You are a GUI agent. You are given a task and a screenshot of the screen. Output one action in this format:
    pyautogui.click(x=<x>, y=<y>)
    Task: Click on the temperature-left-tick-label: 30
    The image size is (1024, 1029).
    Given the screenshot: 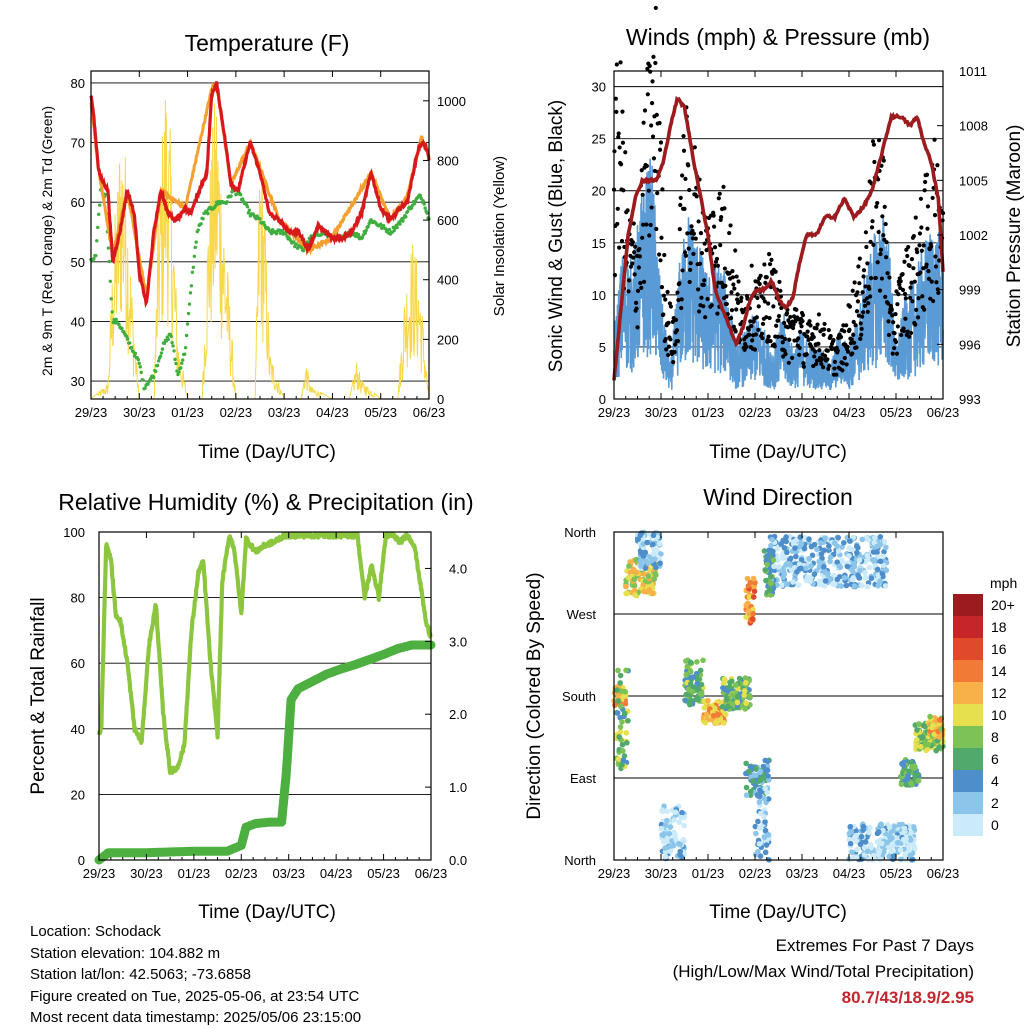 What is the action you would take?
    pyautogui.click(x=78, y=381)
    